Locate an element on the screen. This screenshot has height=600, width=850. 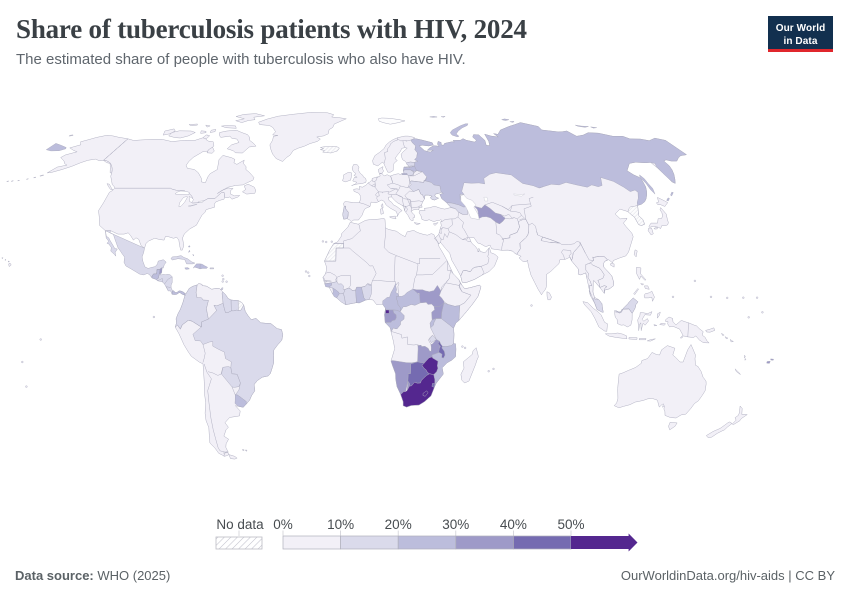
svg-text: 20% is located at coordinates (398, 524).